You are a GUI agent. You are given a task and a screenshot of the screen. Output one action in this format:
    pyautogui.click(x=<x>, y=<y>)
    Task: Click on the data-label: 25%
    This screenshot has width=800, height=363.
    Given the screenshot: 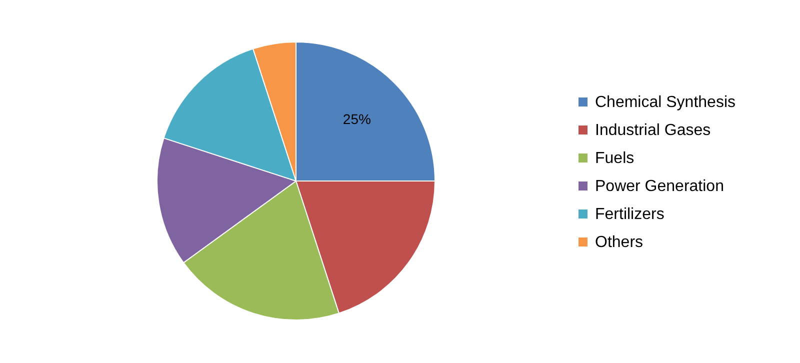 What is the action you would take?
    pyautogui.click(x=356, y=119)
    